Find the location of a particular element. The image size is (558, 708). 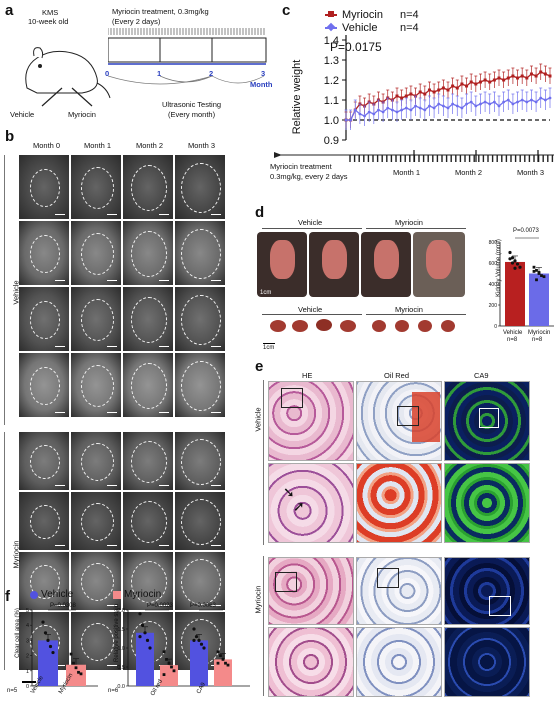

positive-stain-chart: 0.0 0.5 1.0 1.5 2.0 is located at coordinates (183, 649).